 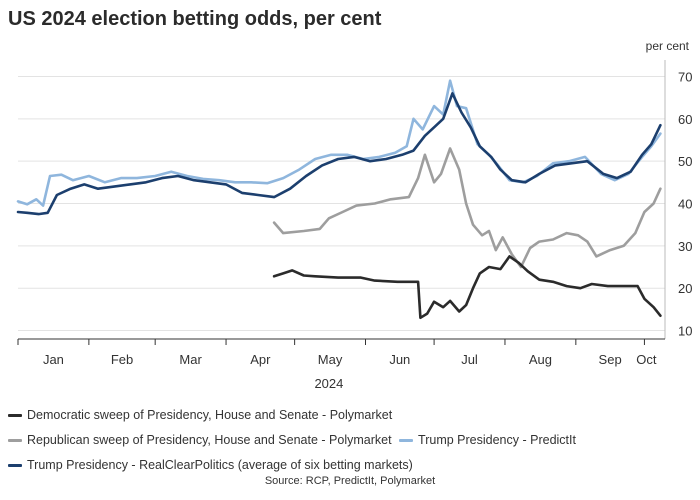 I want to click on legend-swatch-trump-rcp, so click(x=15, y=465).